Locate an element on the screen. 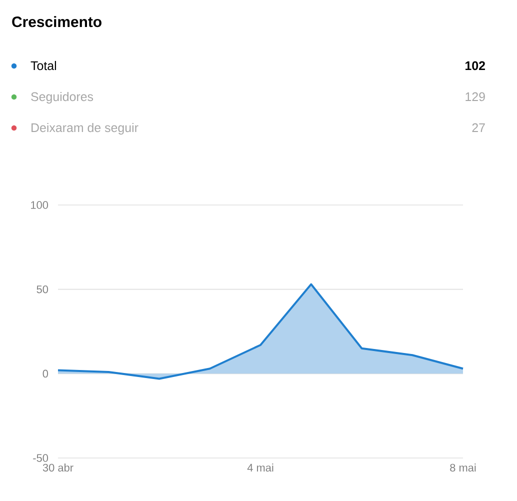  y-tick-label: 50 is located at coordinates (42, 289).